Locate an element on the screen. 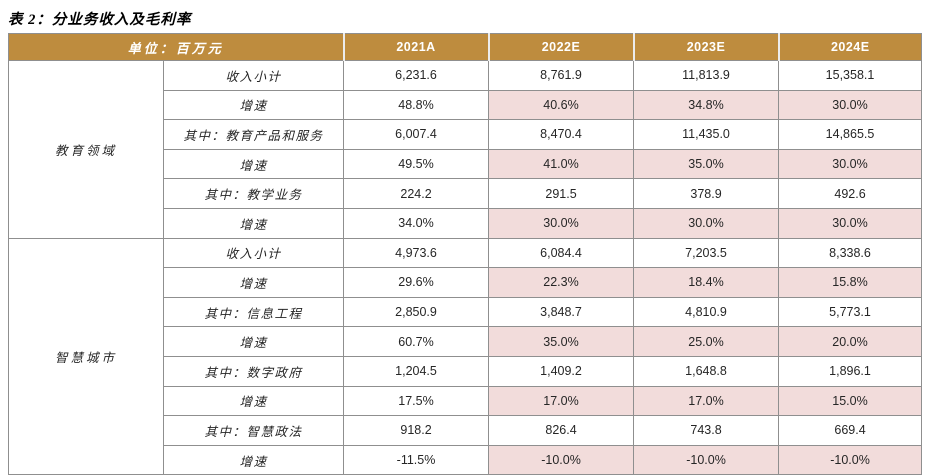 The image size is (928, 475). table-row: 增速 -11.5% -10.0% -10.0% -10.0% is located at coordinates (466, 459).